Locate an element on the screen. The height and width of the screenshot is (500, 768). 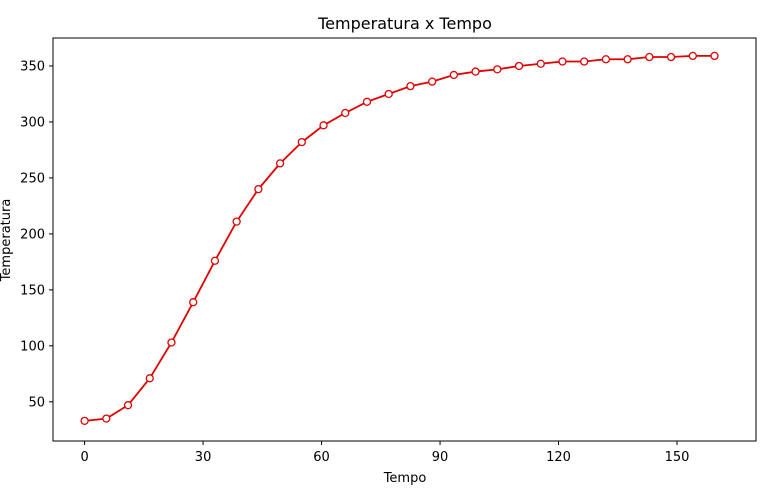
x-tick-label: 0 is located at coordinates (84, 457).